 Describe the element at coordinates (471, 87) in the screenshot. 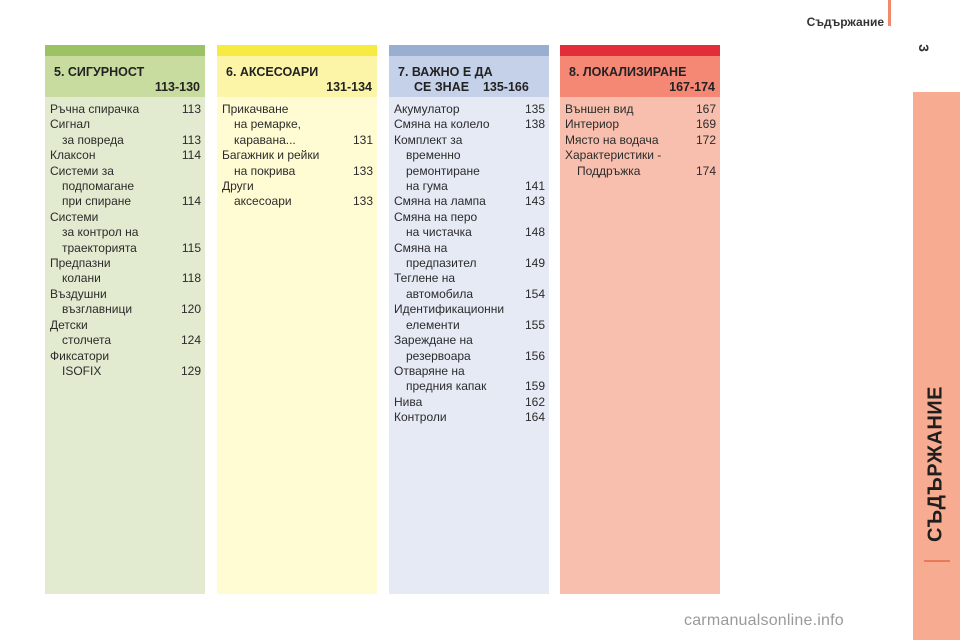

I see `column-page-range: СЕ ЗНАЕ 135-166` at that location.